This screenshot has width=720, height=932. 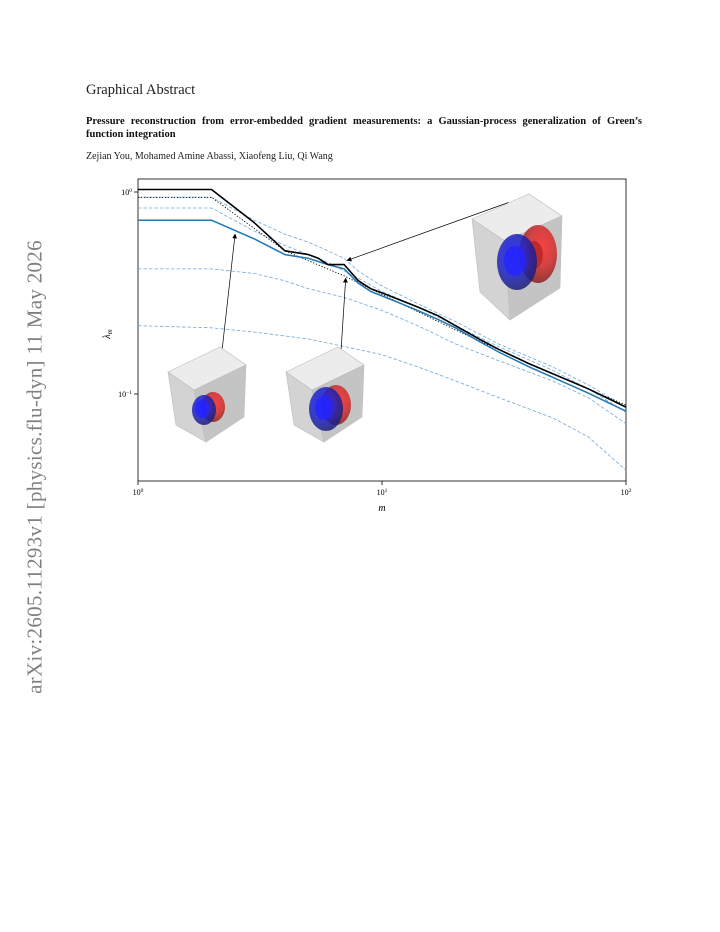 What do you see at coordinates (138, 492) in the screenshot?
I see `x-tick-label-0: 10⁰` at bounding box center [138, 492].